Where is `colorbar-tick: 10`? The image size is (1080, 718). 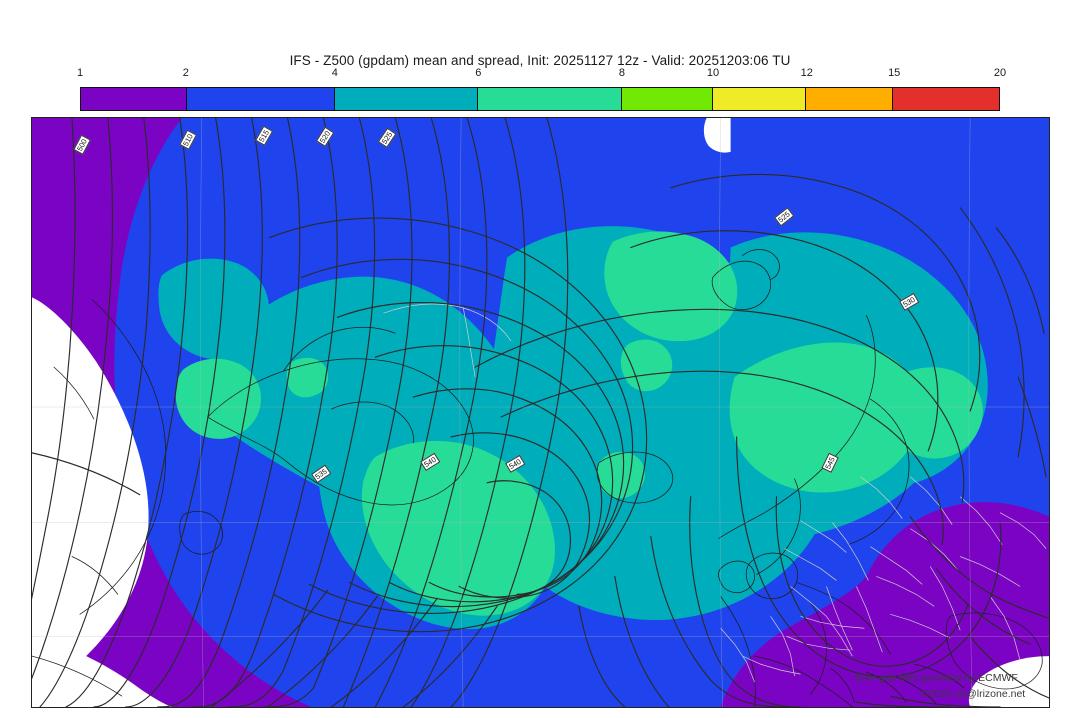
colorbar-tick: 10 is located at coordinates (713, 73).